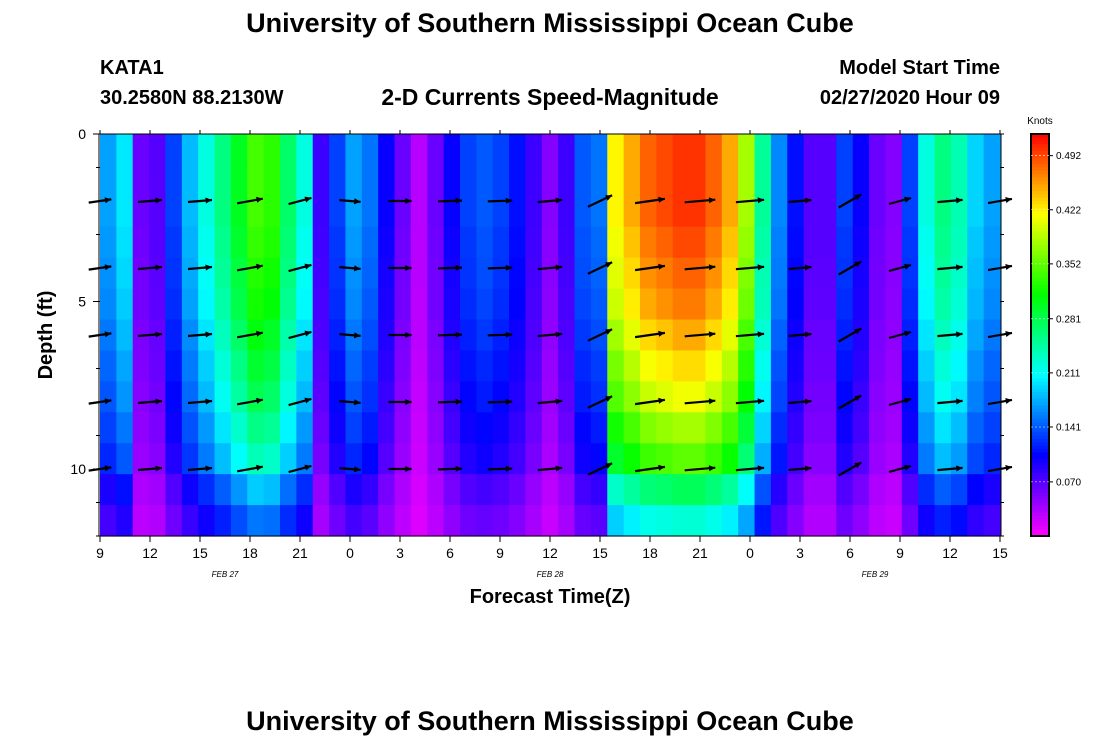 This screenshot has height=750, width=1100. I want to click on station-id: KATA1, so click(132, 68).